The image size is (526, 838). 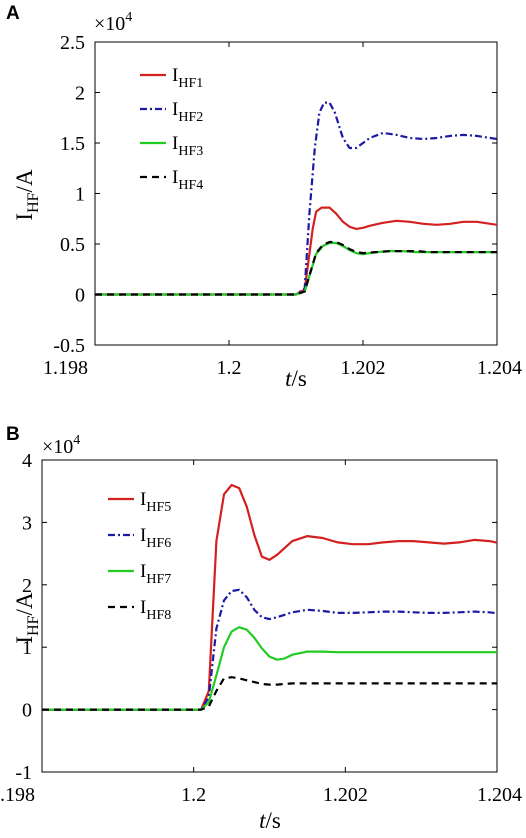 What do you see at coordinates (69, 346) in the screenshot?
I see `y-tick-label: -0.5` at bounding box center [69, 346].